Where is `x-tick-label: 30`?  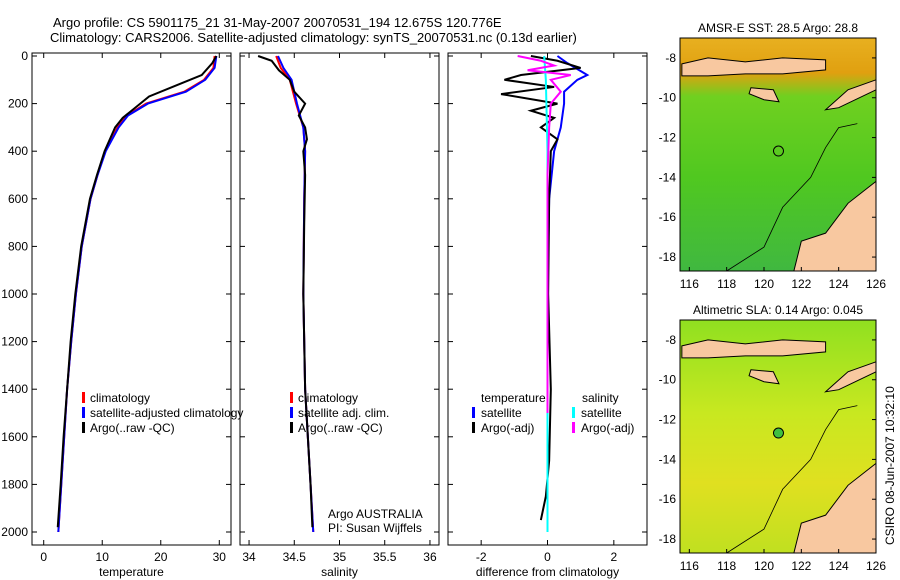
x-tick-label: 30 is located at coordinates (220, 557).